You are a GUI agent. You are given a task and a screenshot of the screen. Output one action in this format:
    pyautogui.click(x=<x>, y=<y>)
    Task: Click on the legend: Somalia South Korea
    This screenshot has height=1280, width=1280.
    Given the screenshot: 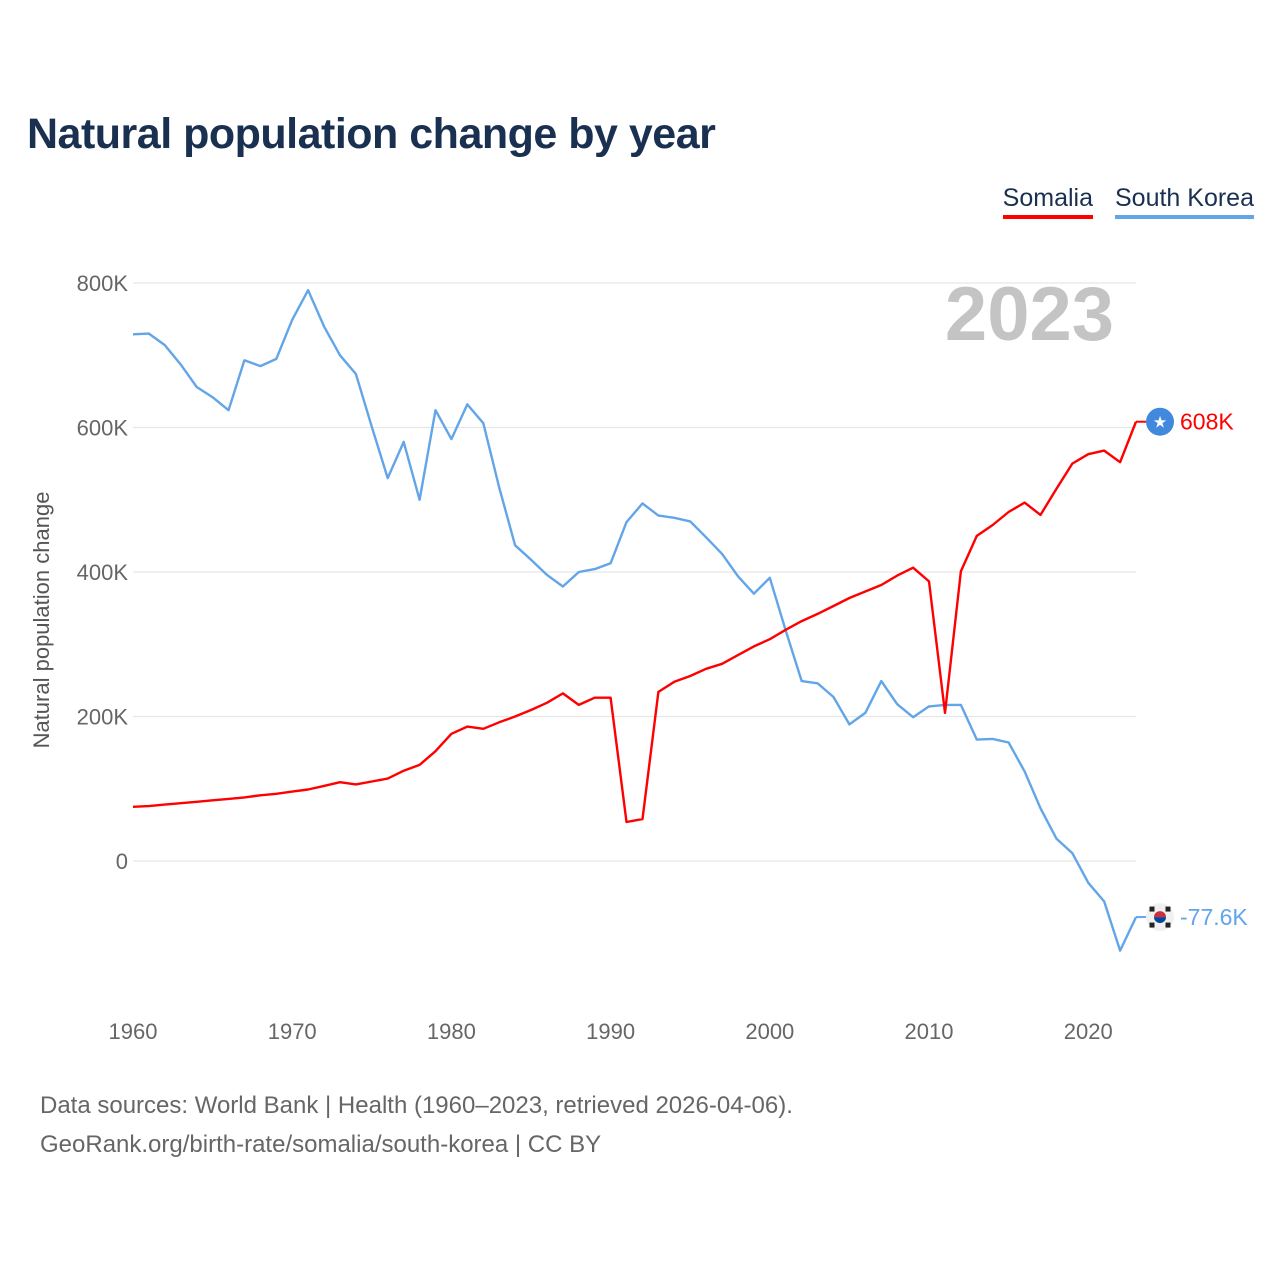 What is the action you would take?
    pyautogui.click(x=1128, y=201)
    